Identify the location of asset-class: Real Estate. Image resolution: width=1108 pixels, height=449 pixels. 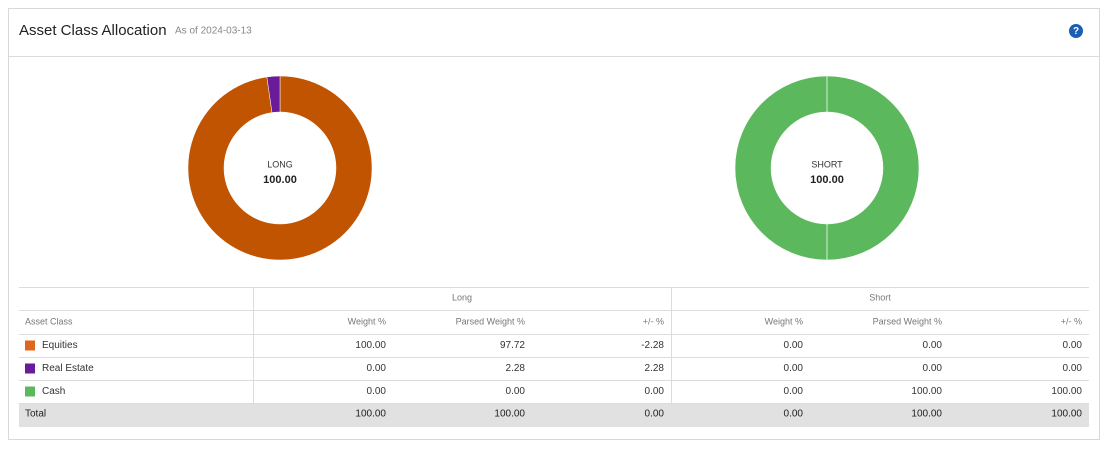
(68, 368).